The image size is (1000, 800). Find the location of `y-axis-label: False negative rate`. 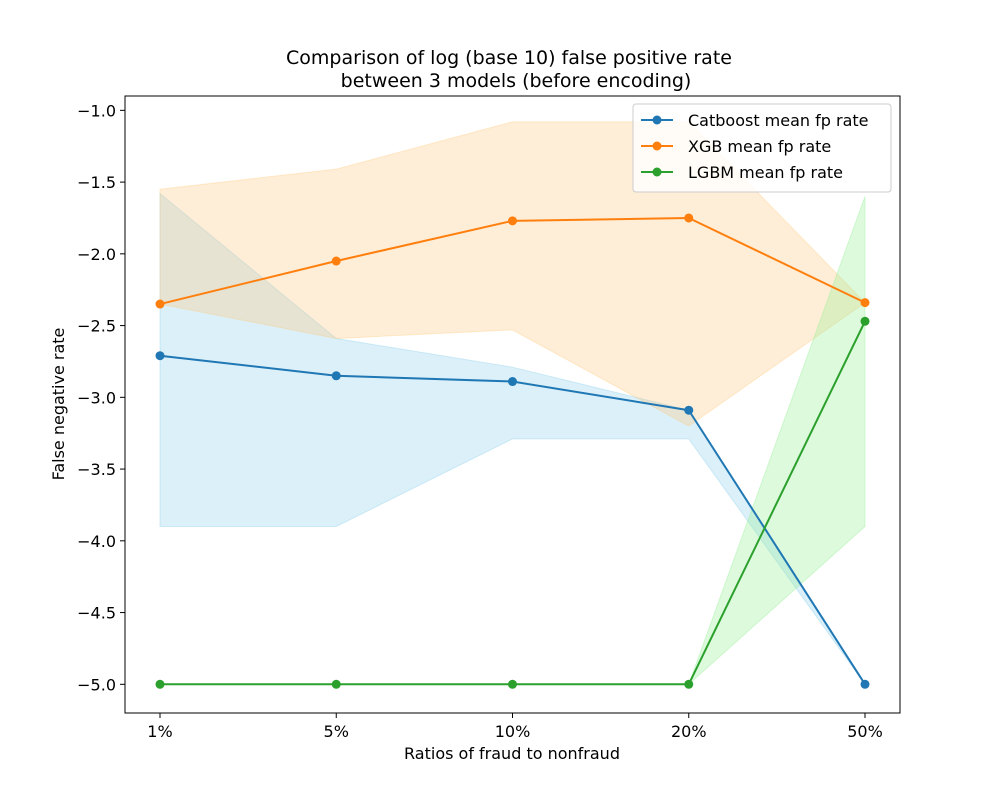

y-axis-label: False negative rate is located at coordinates (58, 404).